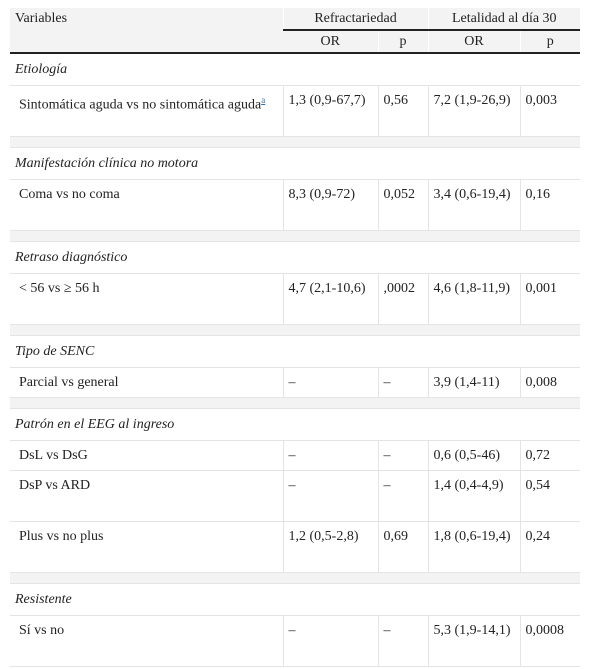  Describe the element at coordinates (474, 382) in the screenshot. I see `cell: 3,9 (1,4-11)` at that location.